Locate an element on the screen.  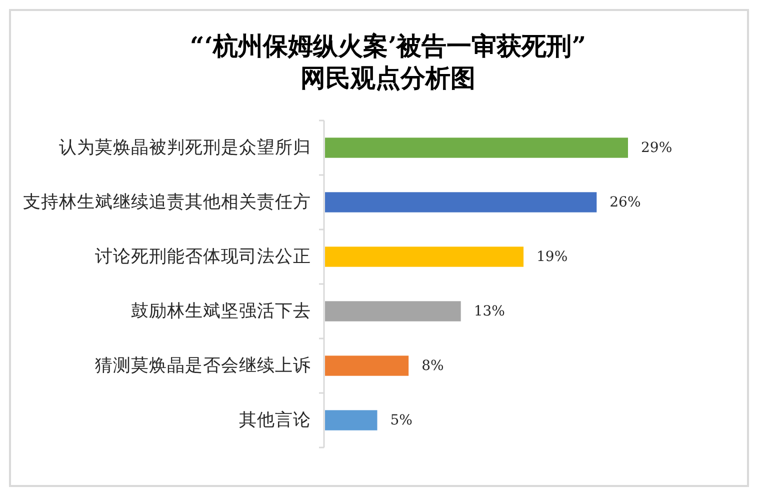
data-label: 8% is located at coordinates (433, 366).